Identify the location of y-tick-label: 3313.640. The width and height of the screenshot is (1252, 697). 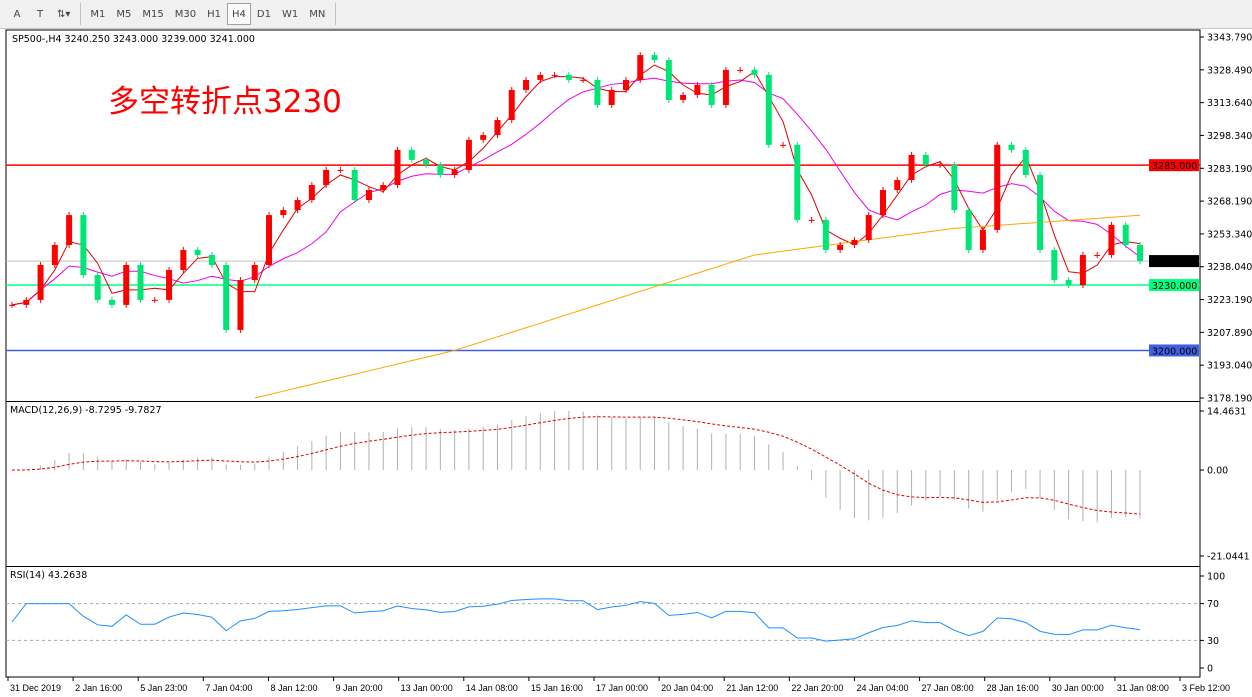
(1229, 103).